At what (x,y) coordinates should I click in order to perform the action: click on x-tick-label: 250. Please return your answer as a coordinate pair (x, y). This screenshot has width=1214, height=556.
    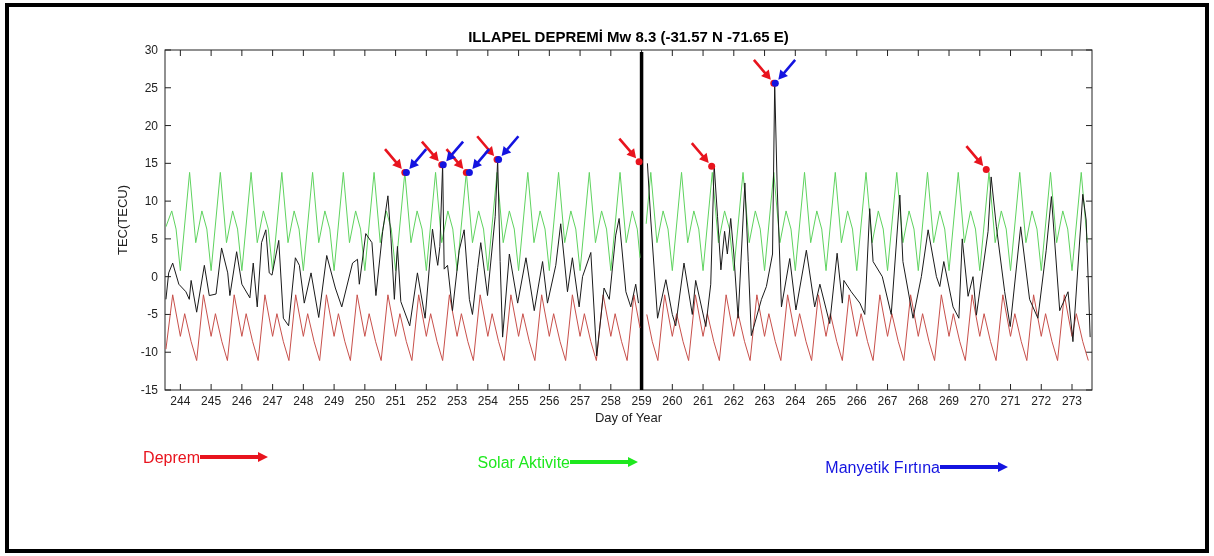
    Looking at the image, I should click on (365, 401).